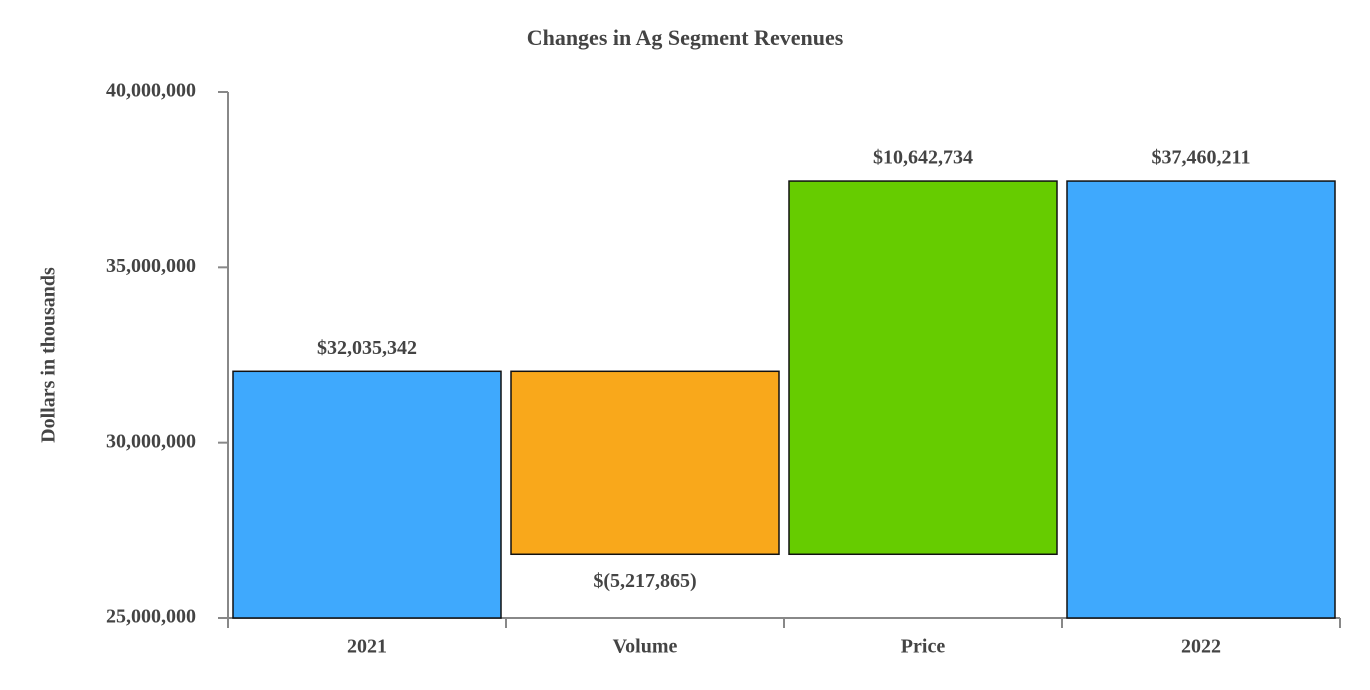 The width and height of the screenshot is (1370, 690). What do you see at coordinates (923, 647) in the screenshot?
I see `x-tick-label: Price` at bounding box center [923, 647].